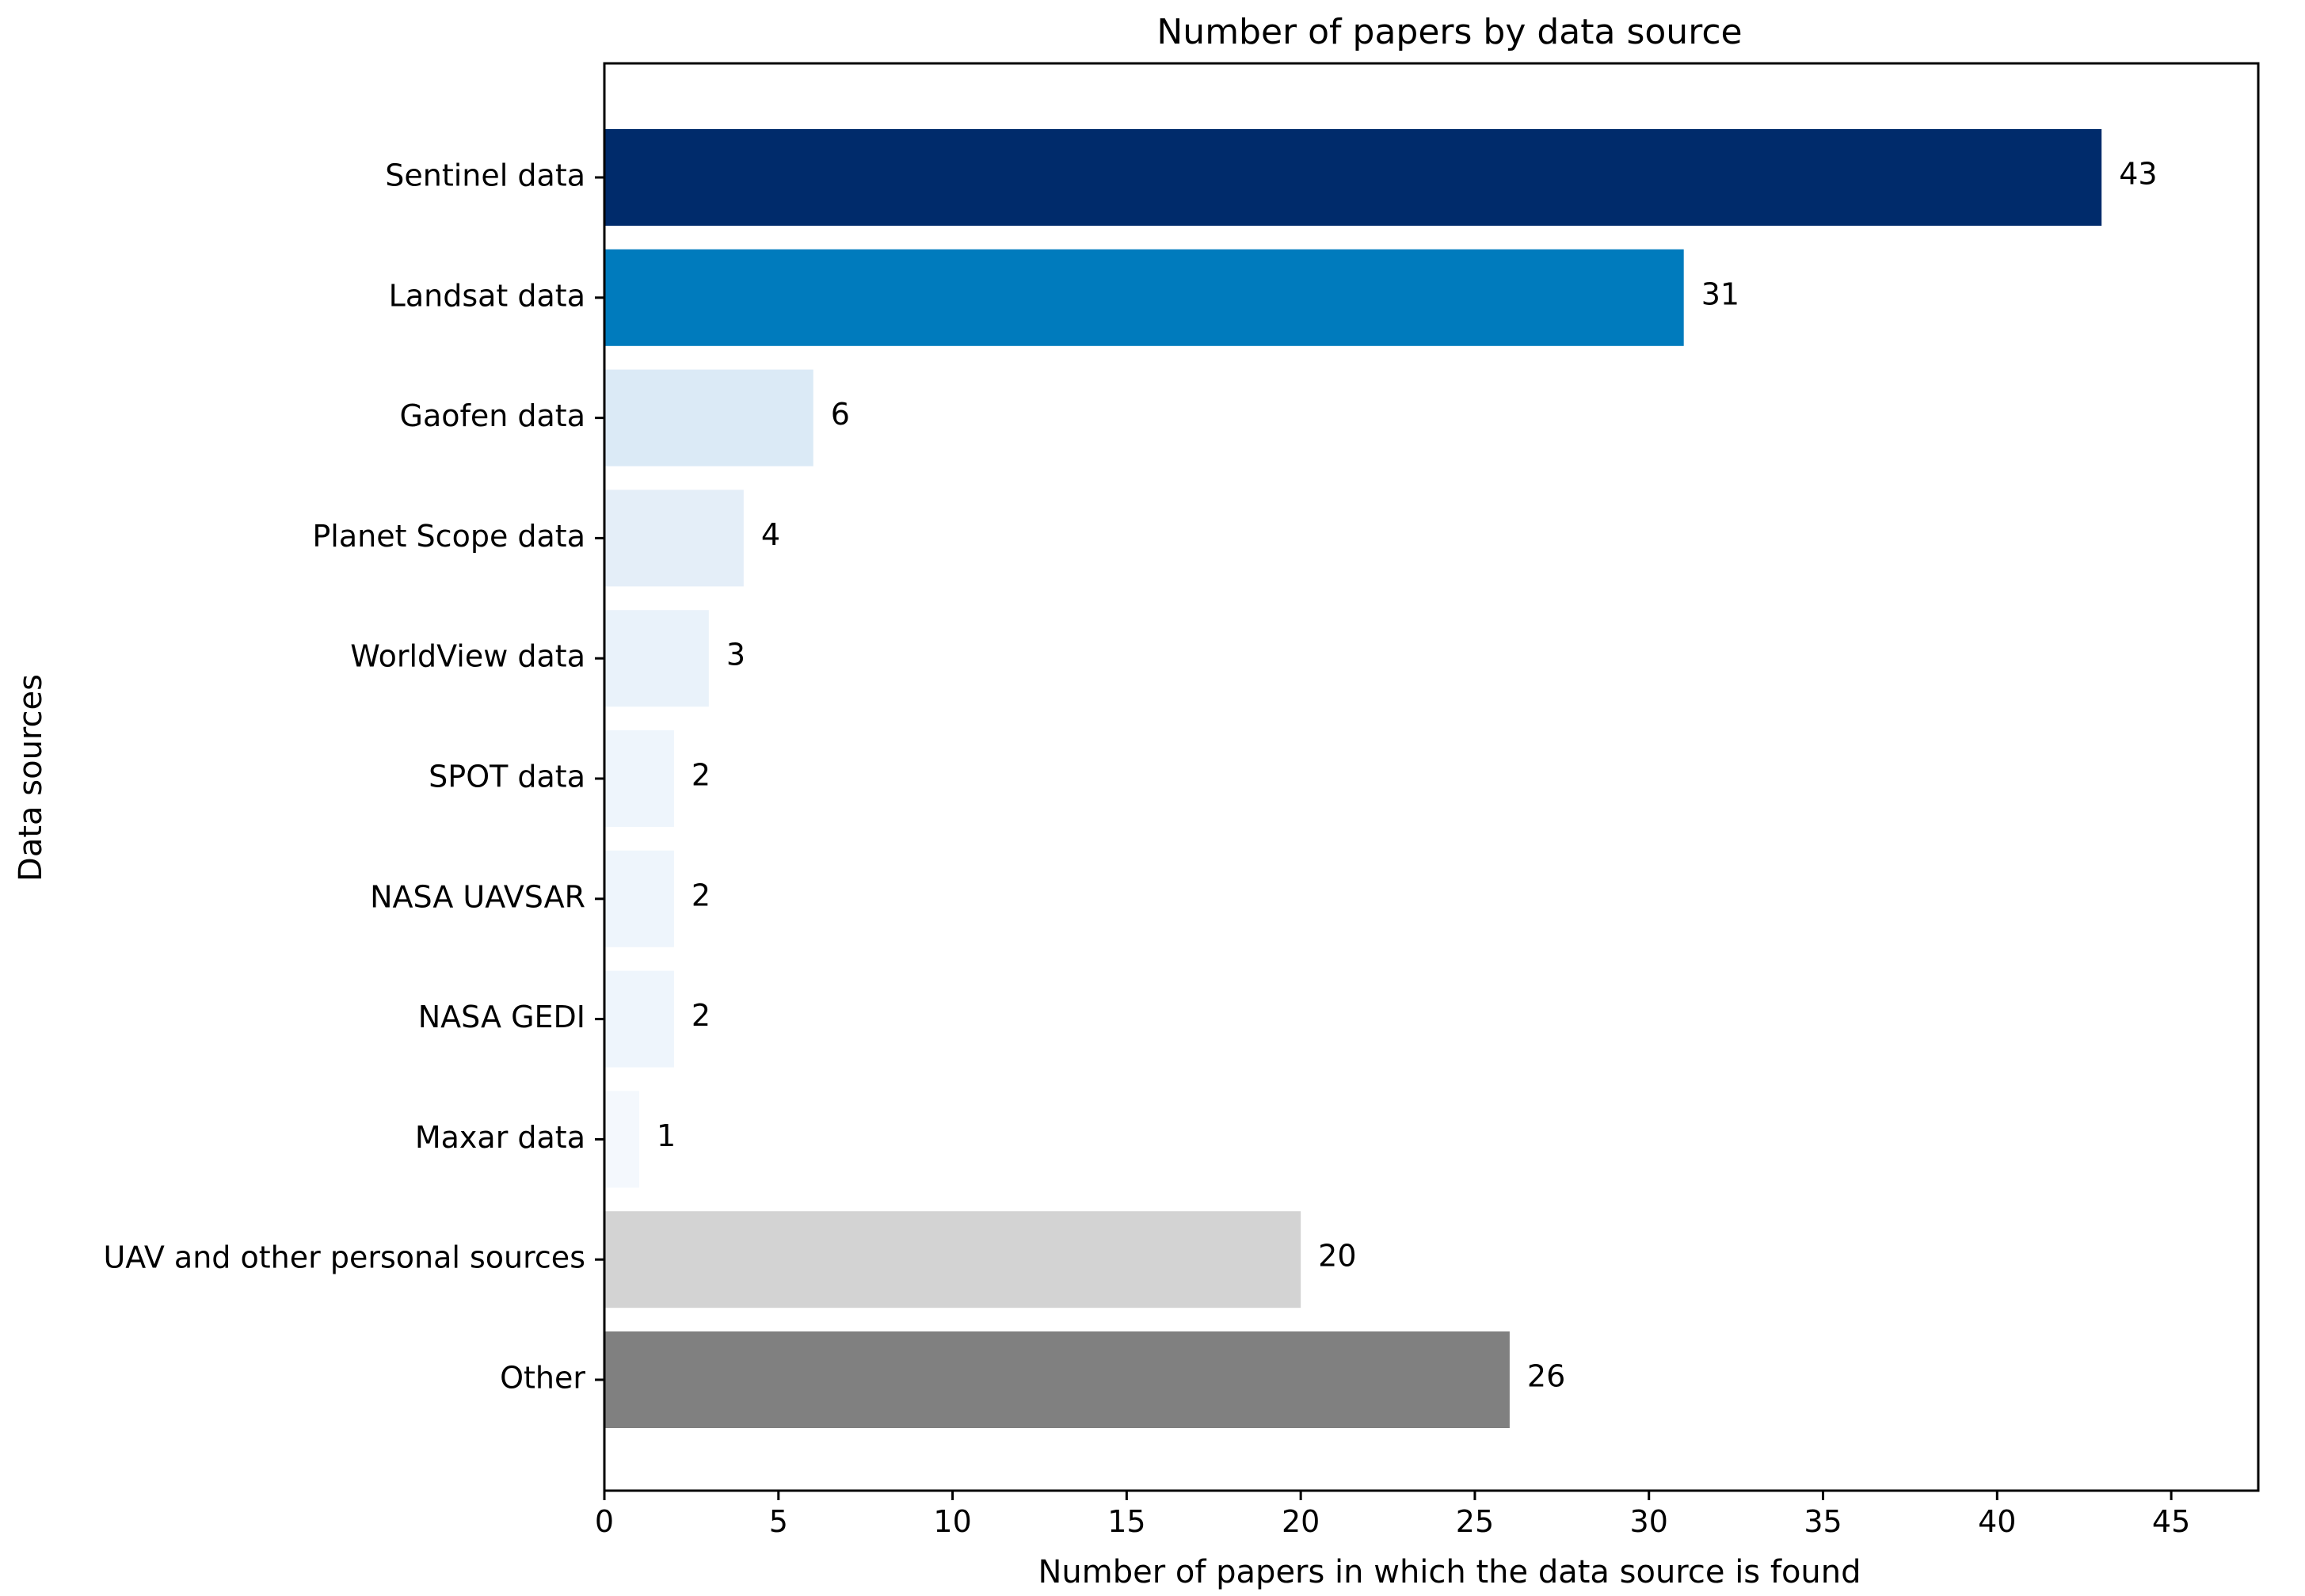 The height and width of the screenshot is (1596, 2305). I want to click on y-tick-label-9: UAV and other personal sources, so click(344, 1257).